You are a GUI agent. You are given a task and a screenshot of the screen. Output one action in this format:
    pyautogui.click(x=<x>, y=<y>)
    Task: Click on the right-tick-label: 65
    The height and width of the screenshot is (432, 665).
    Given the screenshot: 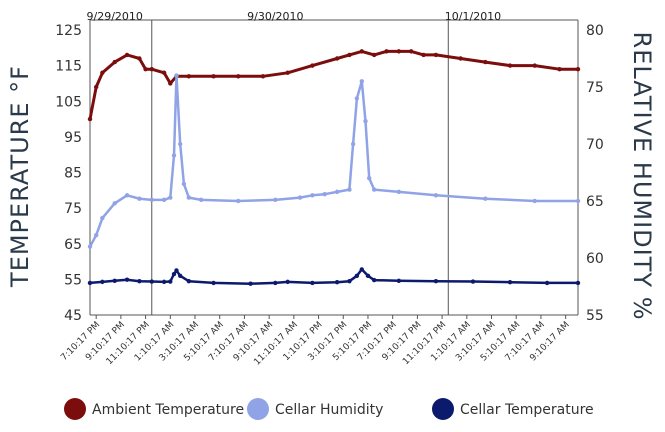 What is the action you would take?
    pyautogui.click(x=595, y=202)
    